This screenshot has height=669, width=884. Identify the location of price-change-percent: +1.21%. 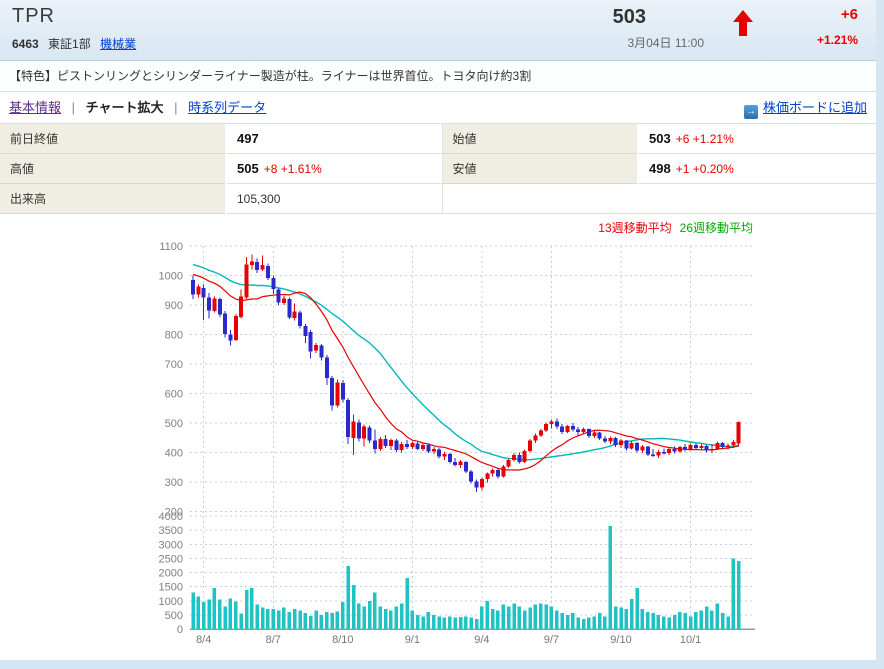
(837, 40).